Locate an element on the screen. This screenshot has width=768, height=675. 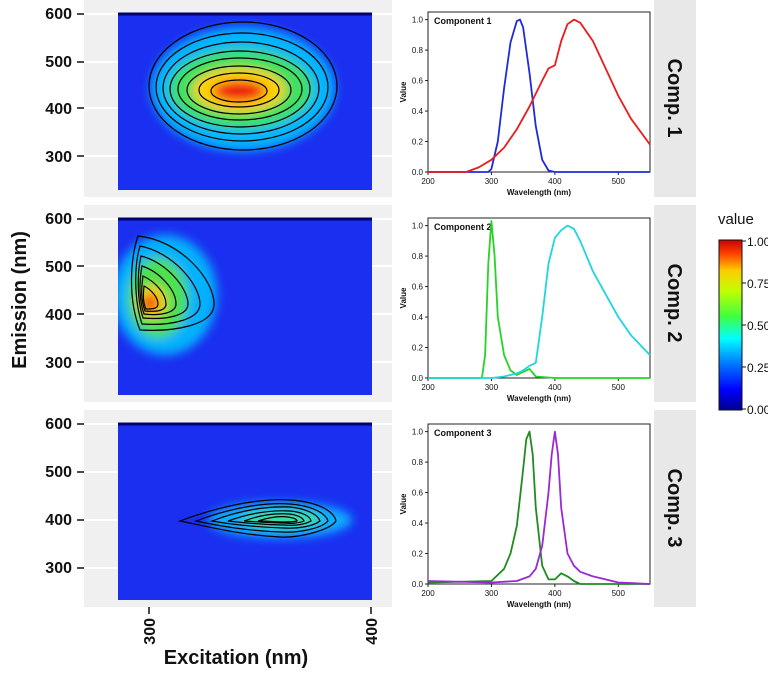
spectrum-1-ylabel: Value is located at coordinates (403, 91).